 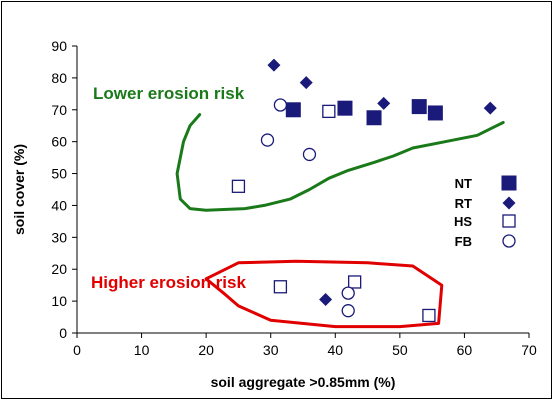 I want to click on x-tick-label-70: 70, so click(x=529, y=350).